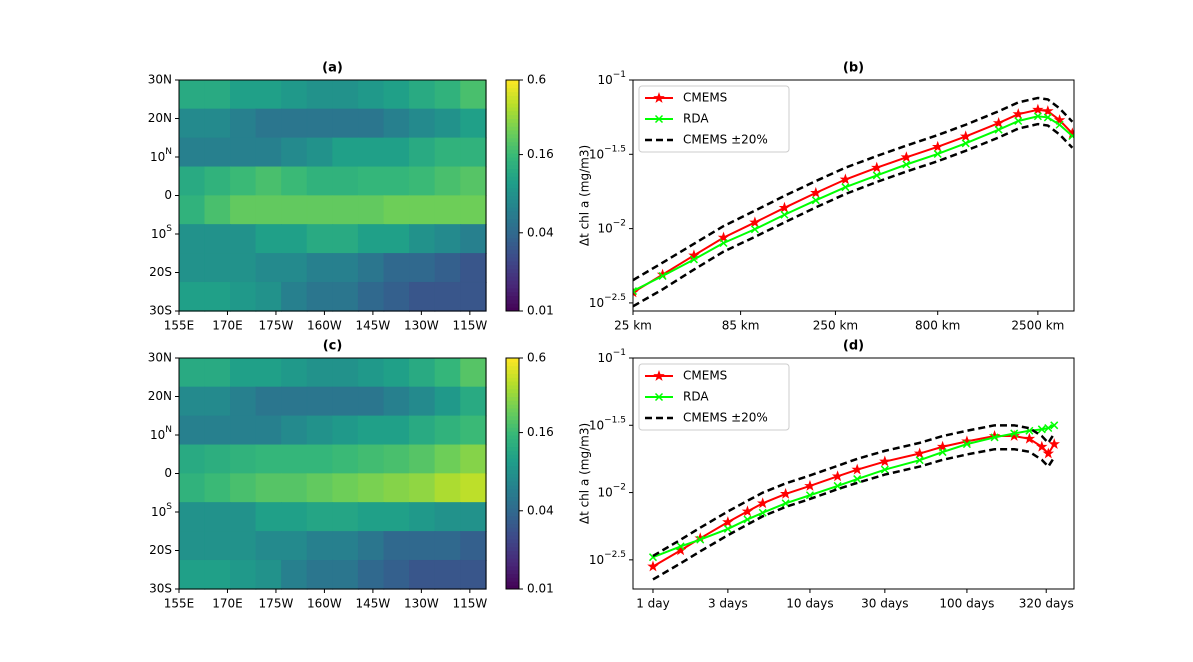 The height and width of the screenshot is (662, 1193). What do you see at coordinates (728, 604) in the screenshot?
I see `x-tick-label: 3 days` at bounding box center [728, 604].